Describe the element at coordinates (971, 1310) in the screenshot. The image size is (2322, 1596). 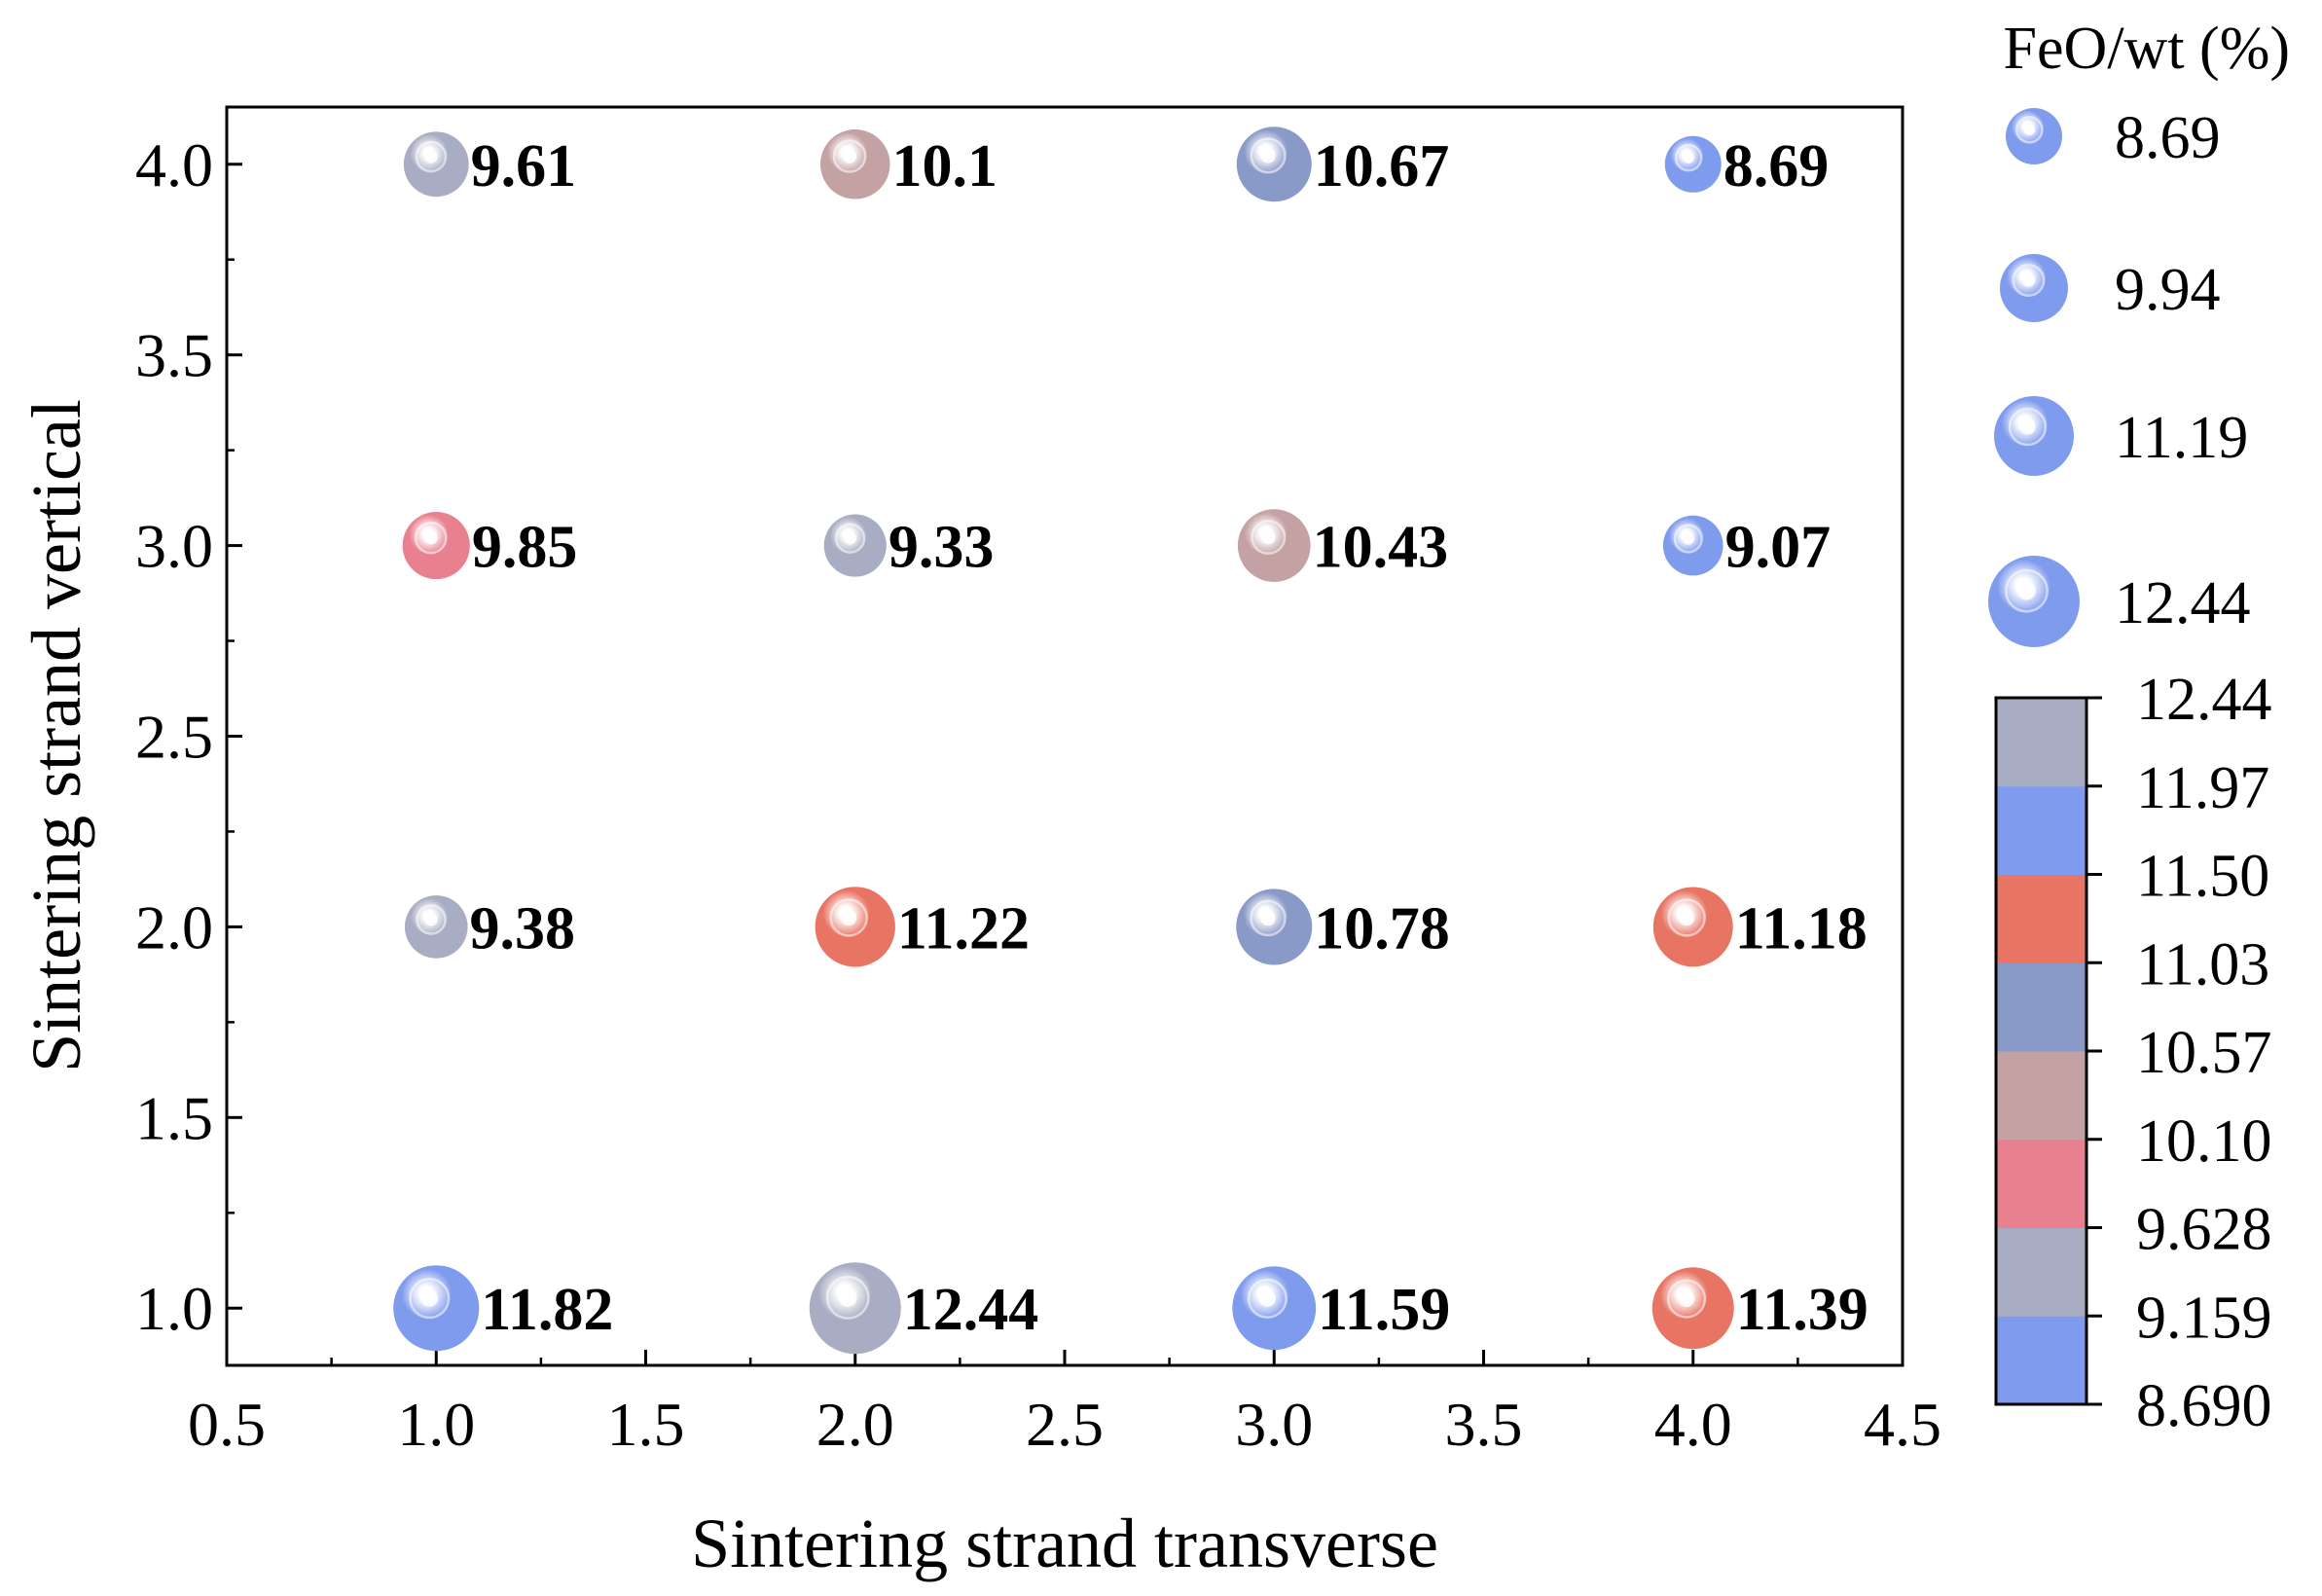
I see `data-label: 12.44` at that location.